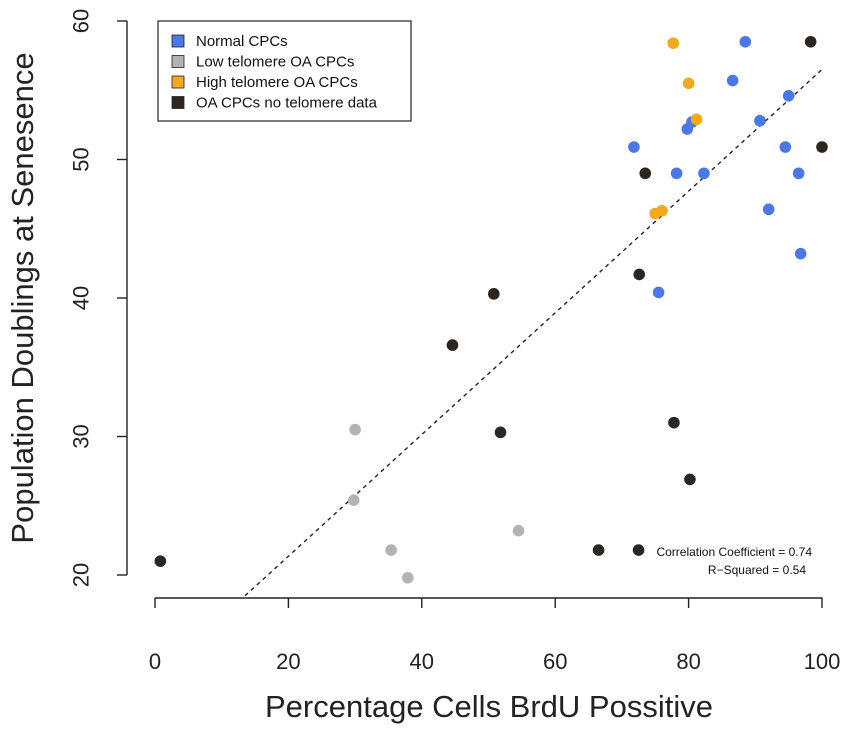  What do you see at coordinates (242, 41) in the screenshot?
I see `legend-label: Normal CPCs` at bounding box center [242, 41].